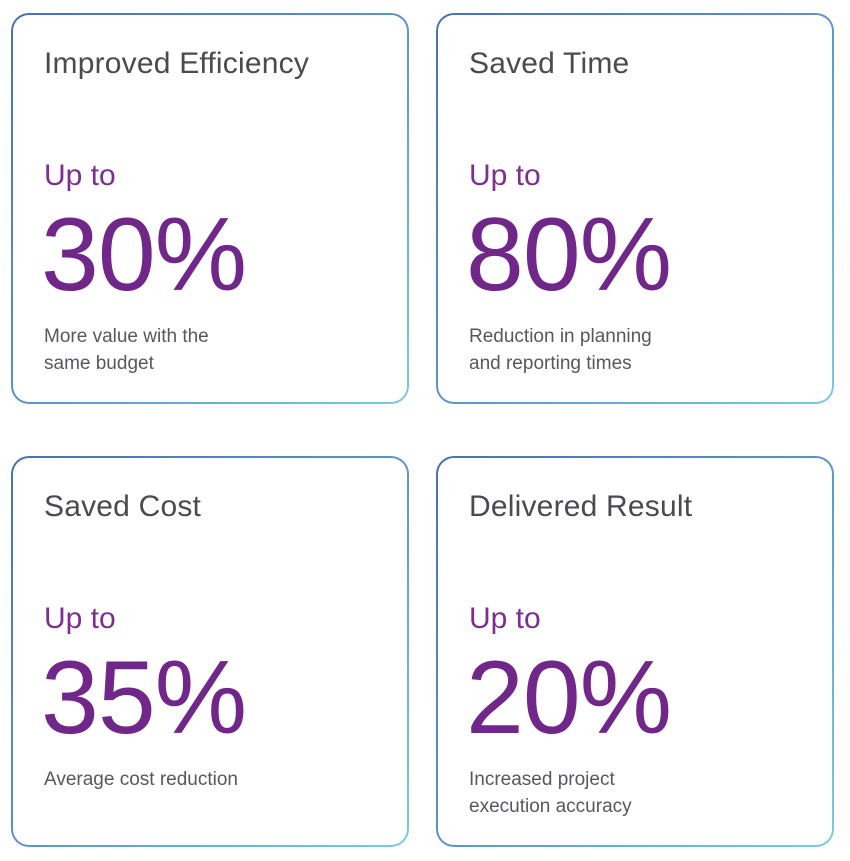 Image resolution: width=850 pixels, height=861 pixels. What do you see at coordinates (589, 793) in the screenshot?
I see `stat-card-description: Increased project execution accuracy` at bounding box center [589, 793].